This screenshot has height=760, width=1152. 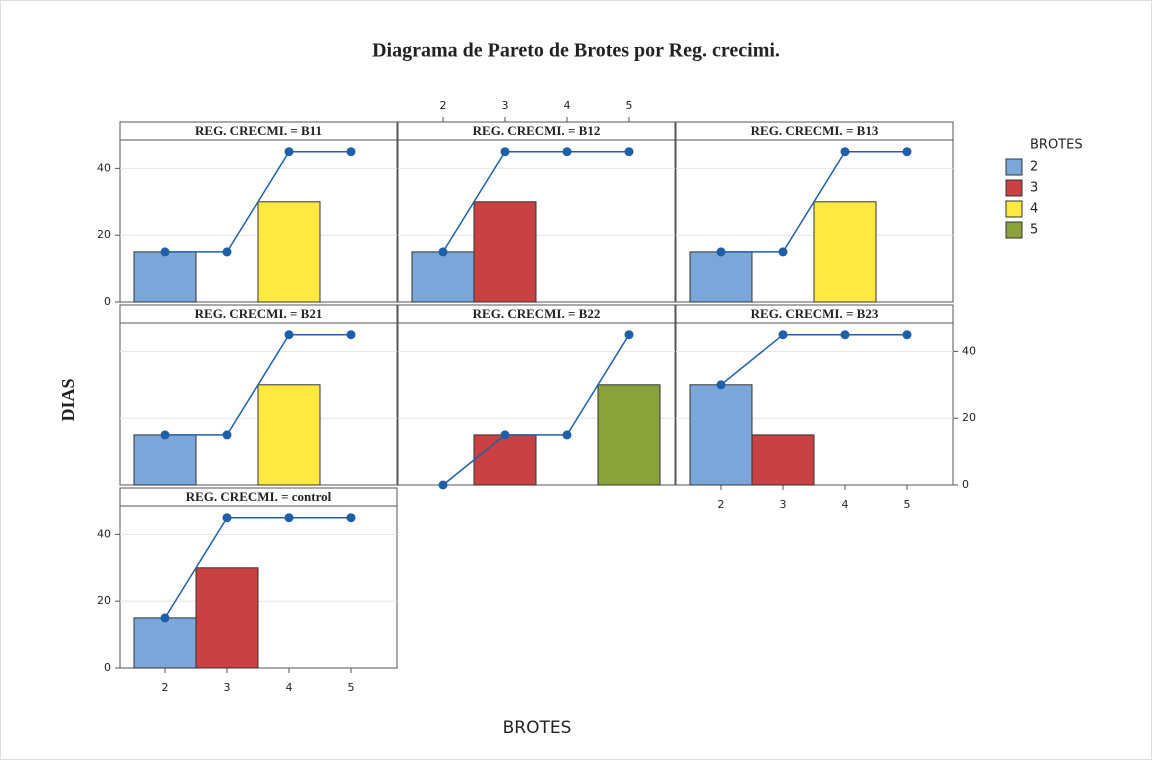 What do you see at coordinates (259, 313) in the screenshot?
I see `panel-label: REG. CRECMI. = B21` at bounding box center [259, 313].